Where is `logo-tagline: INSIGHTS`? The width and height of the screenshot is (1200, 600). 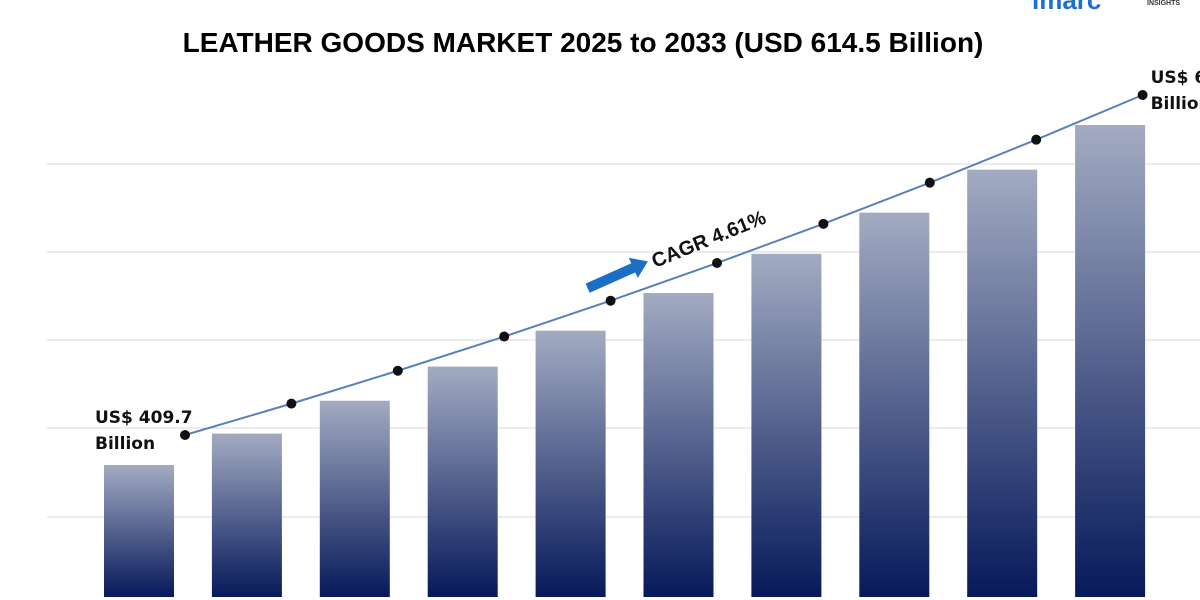 logo-tagline: INSIGHTS is located at coordinates (1163, 3).